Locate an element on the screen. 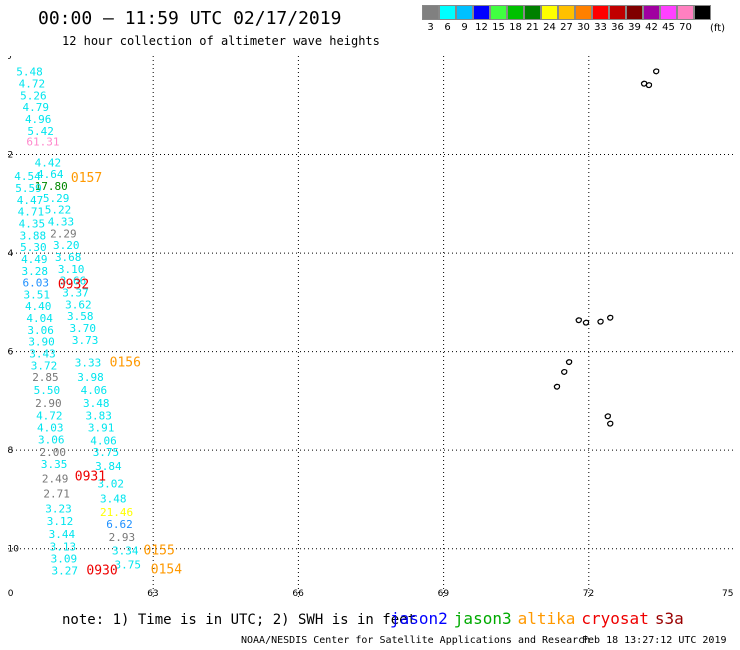  swh-value: 4.03 is located at coordinates (50, 427).